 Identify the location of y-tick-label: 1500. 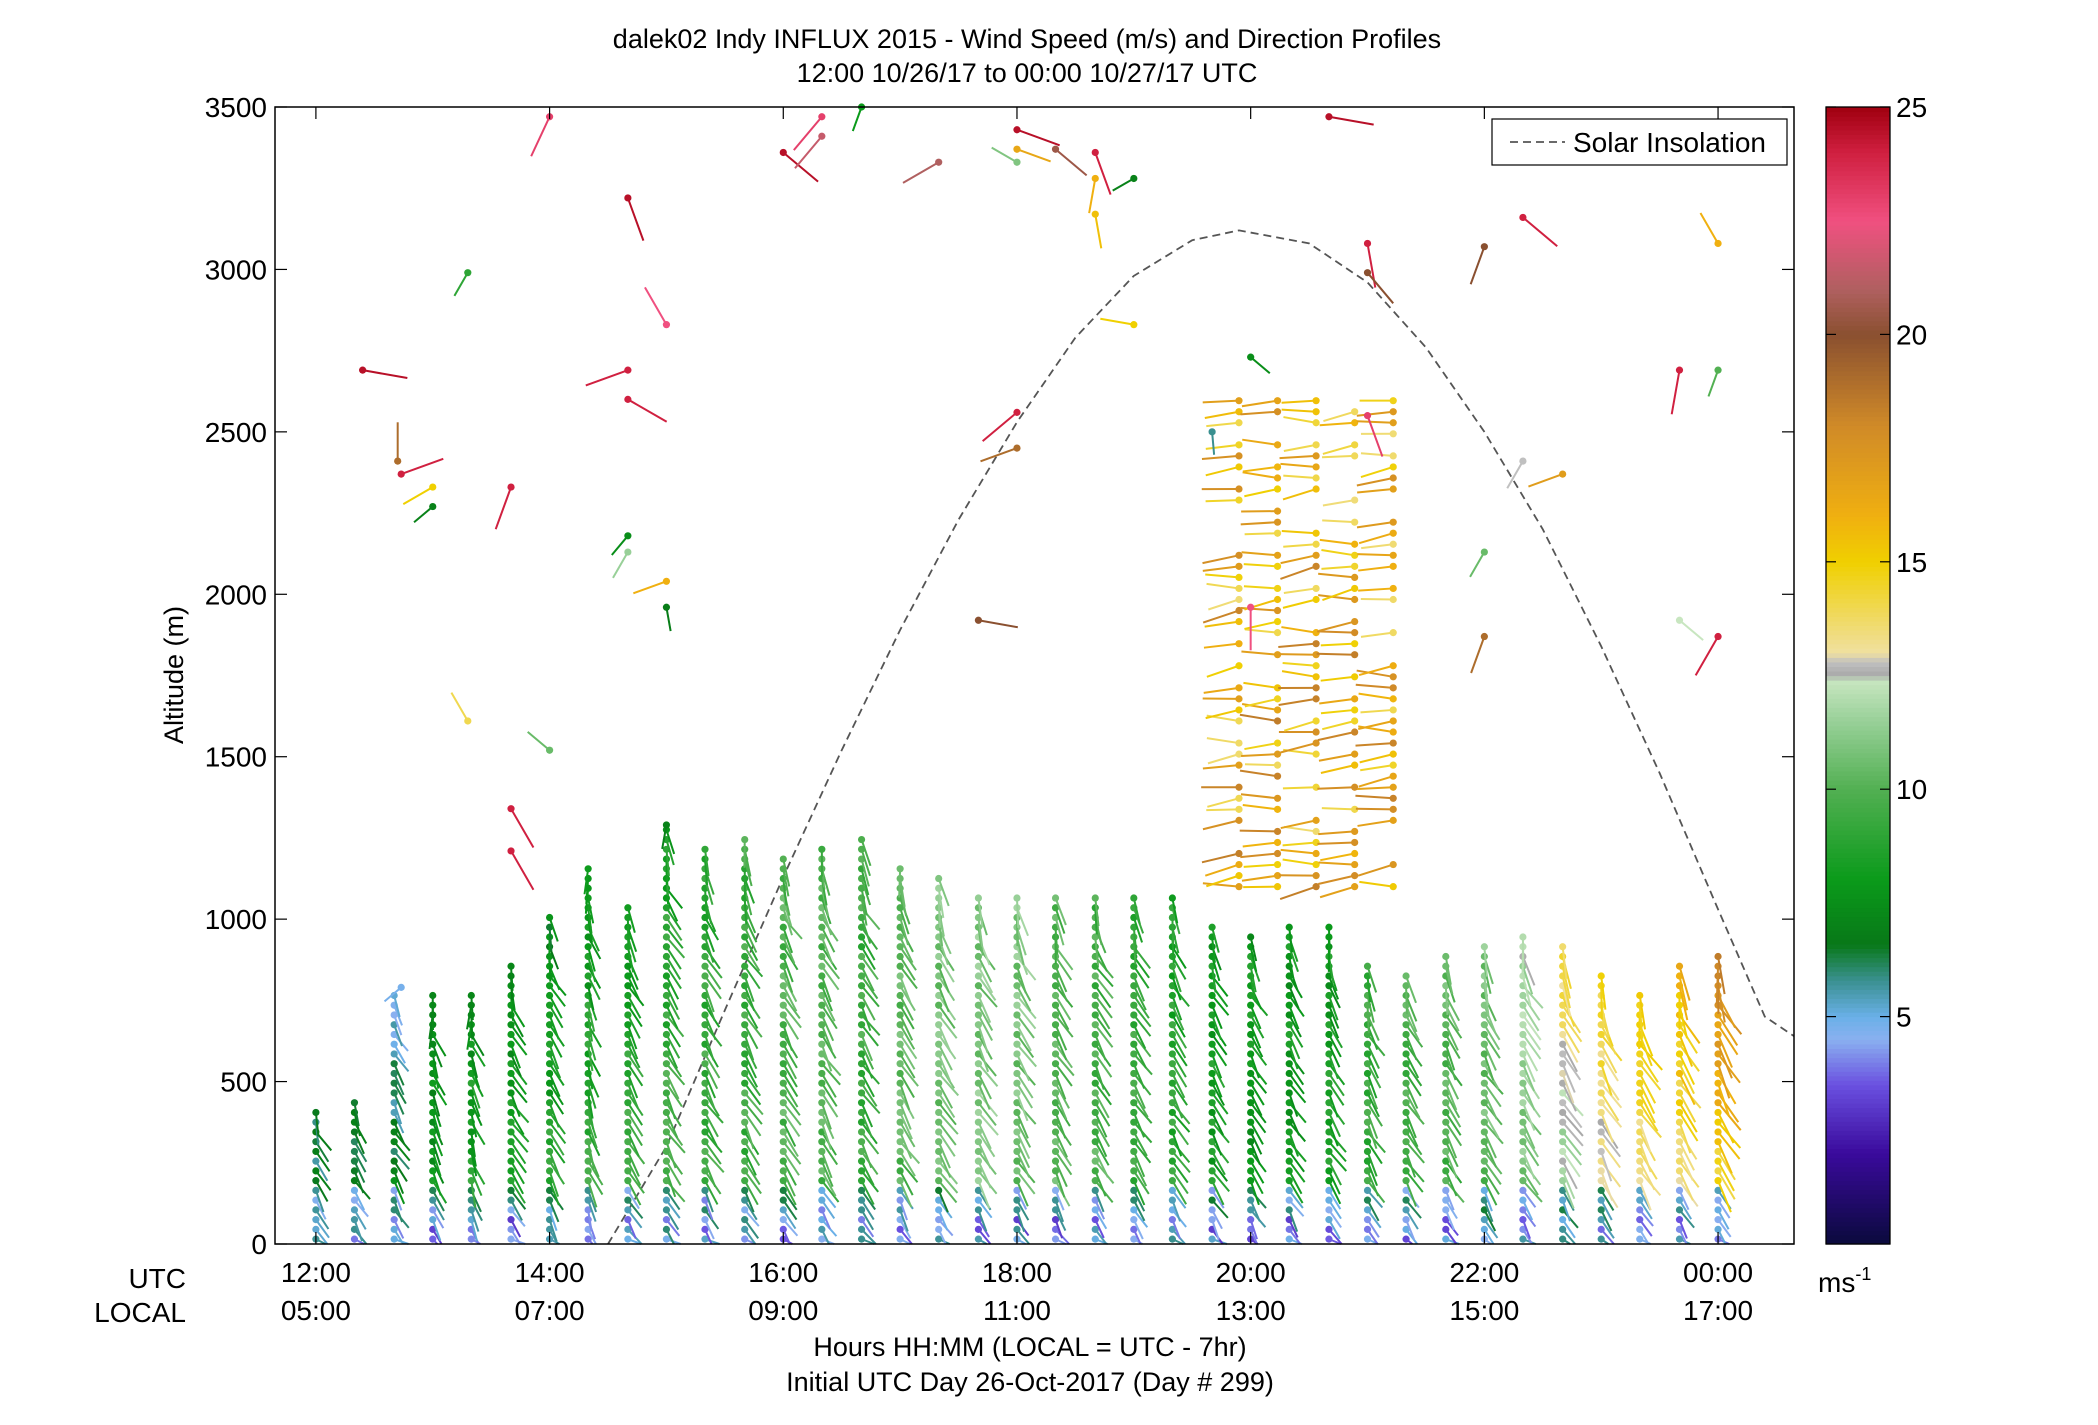
(236, 757).